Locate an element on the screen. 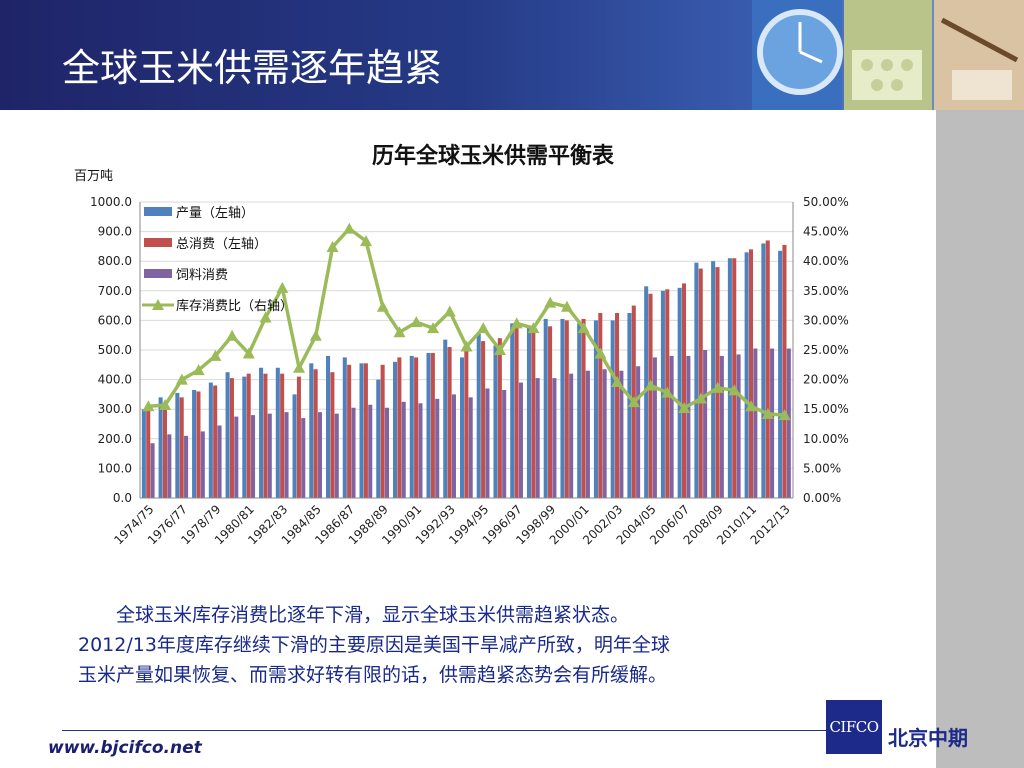  y-tick-label: 1000.0 is located at coordinates (111, 202).